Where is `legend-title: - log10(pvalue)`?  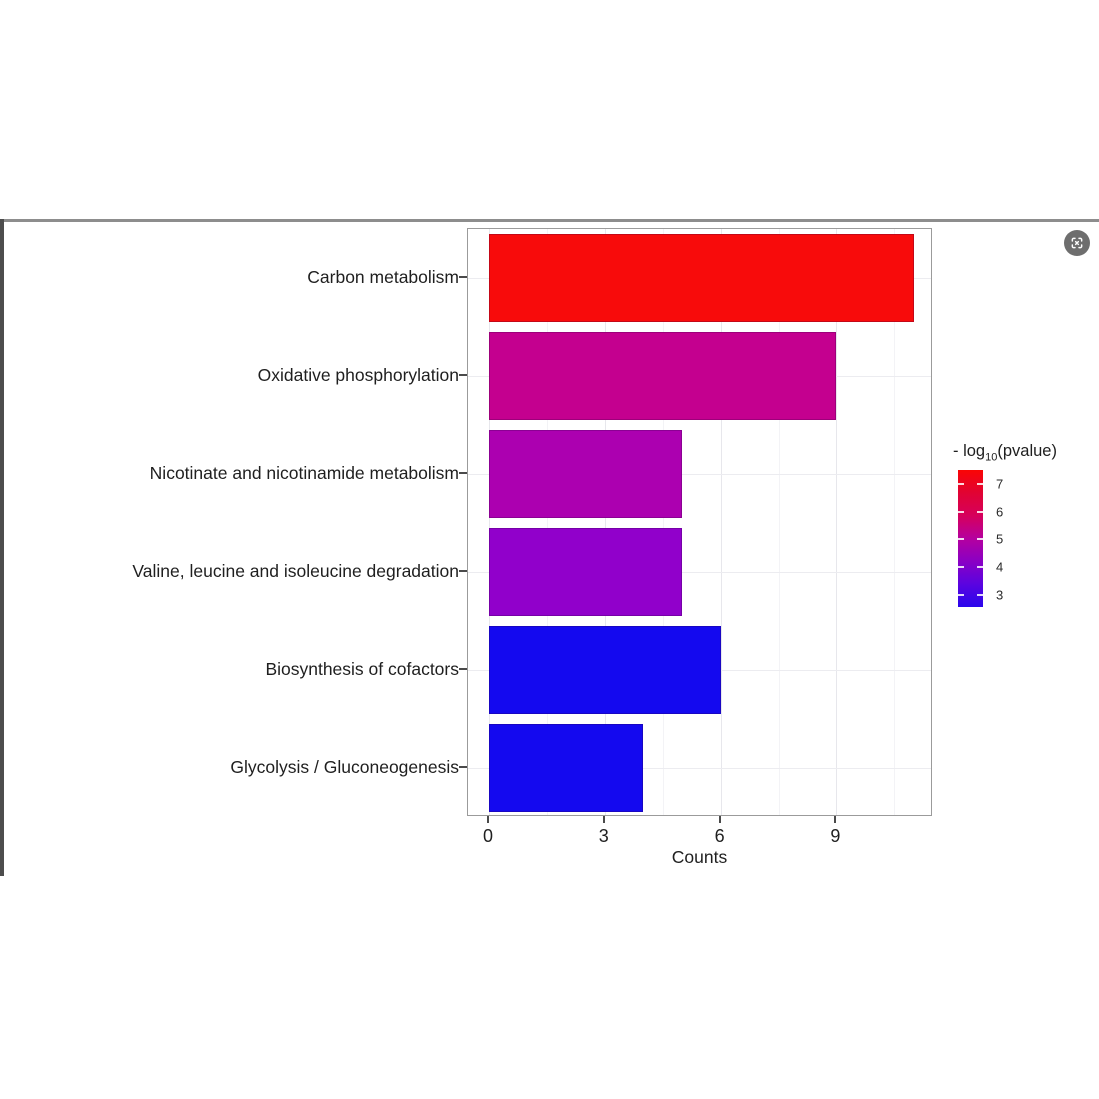
legend-title: - log10(pvalue) is located at coordinates (1005, 453).